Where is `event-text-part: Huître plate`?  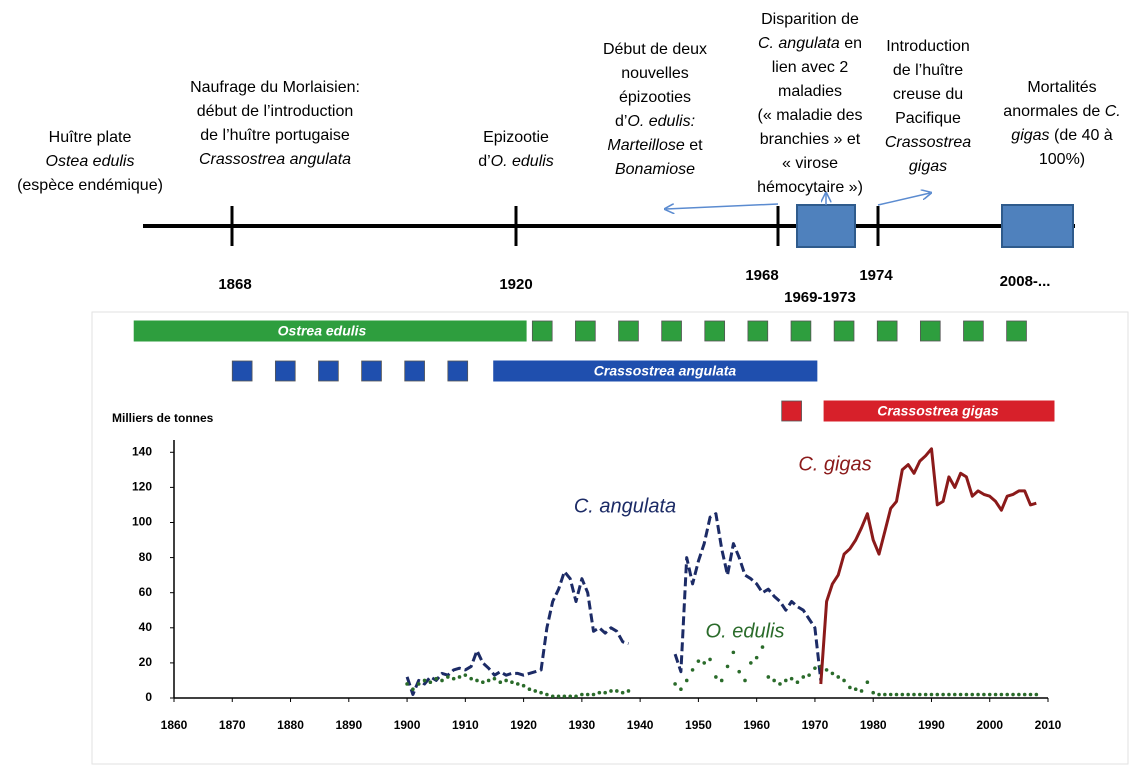 event-text-part: Huître plate is located at coordinates (90, 137).